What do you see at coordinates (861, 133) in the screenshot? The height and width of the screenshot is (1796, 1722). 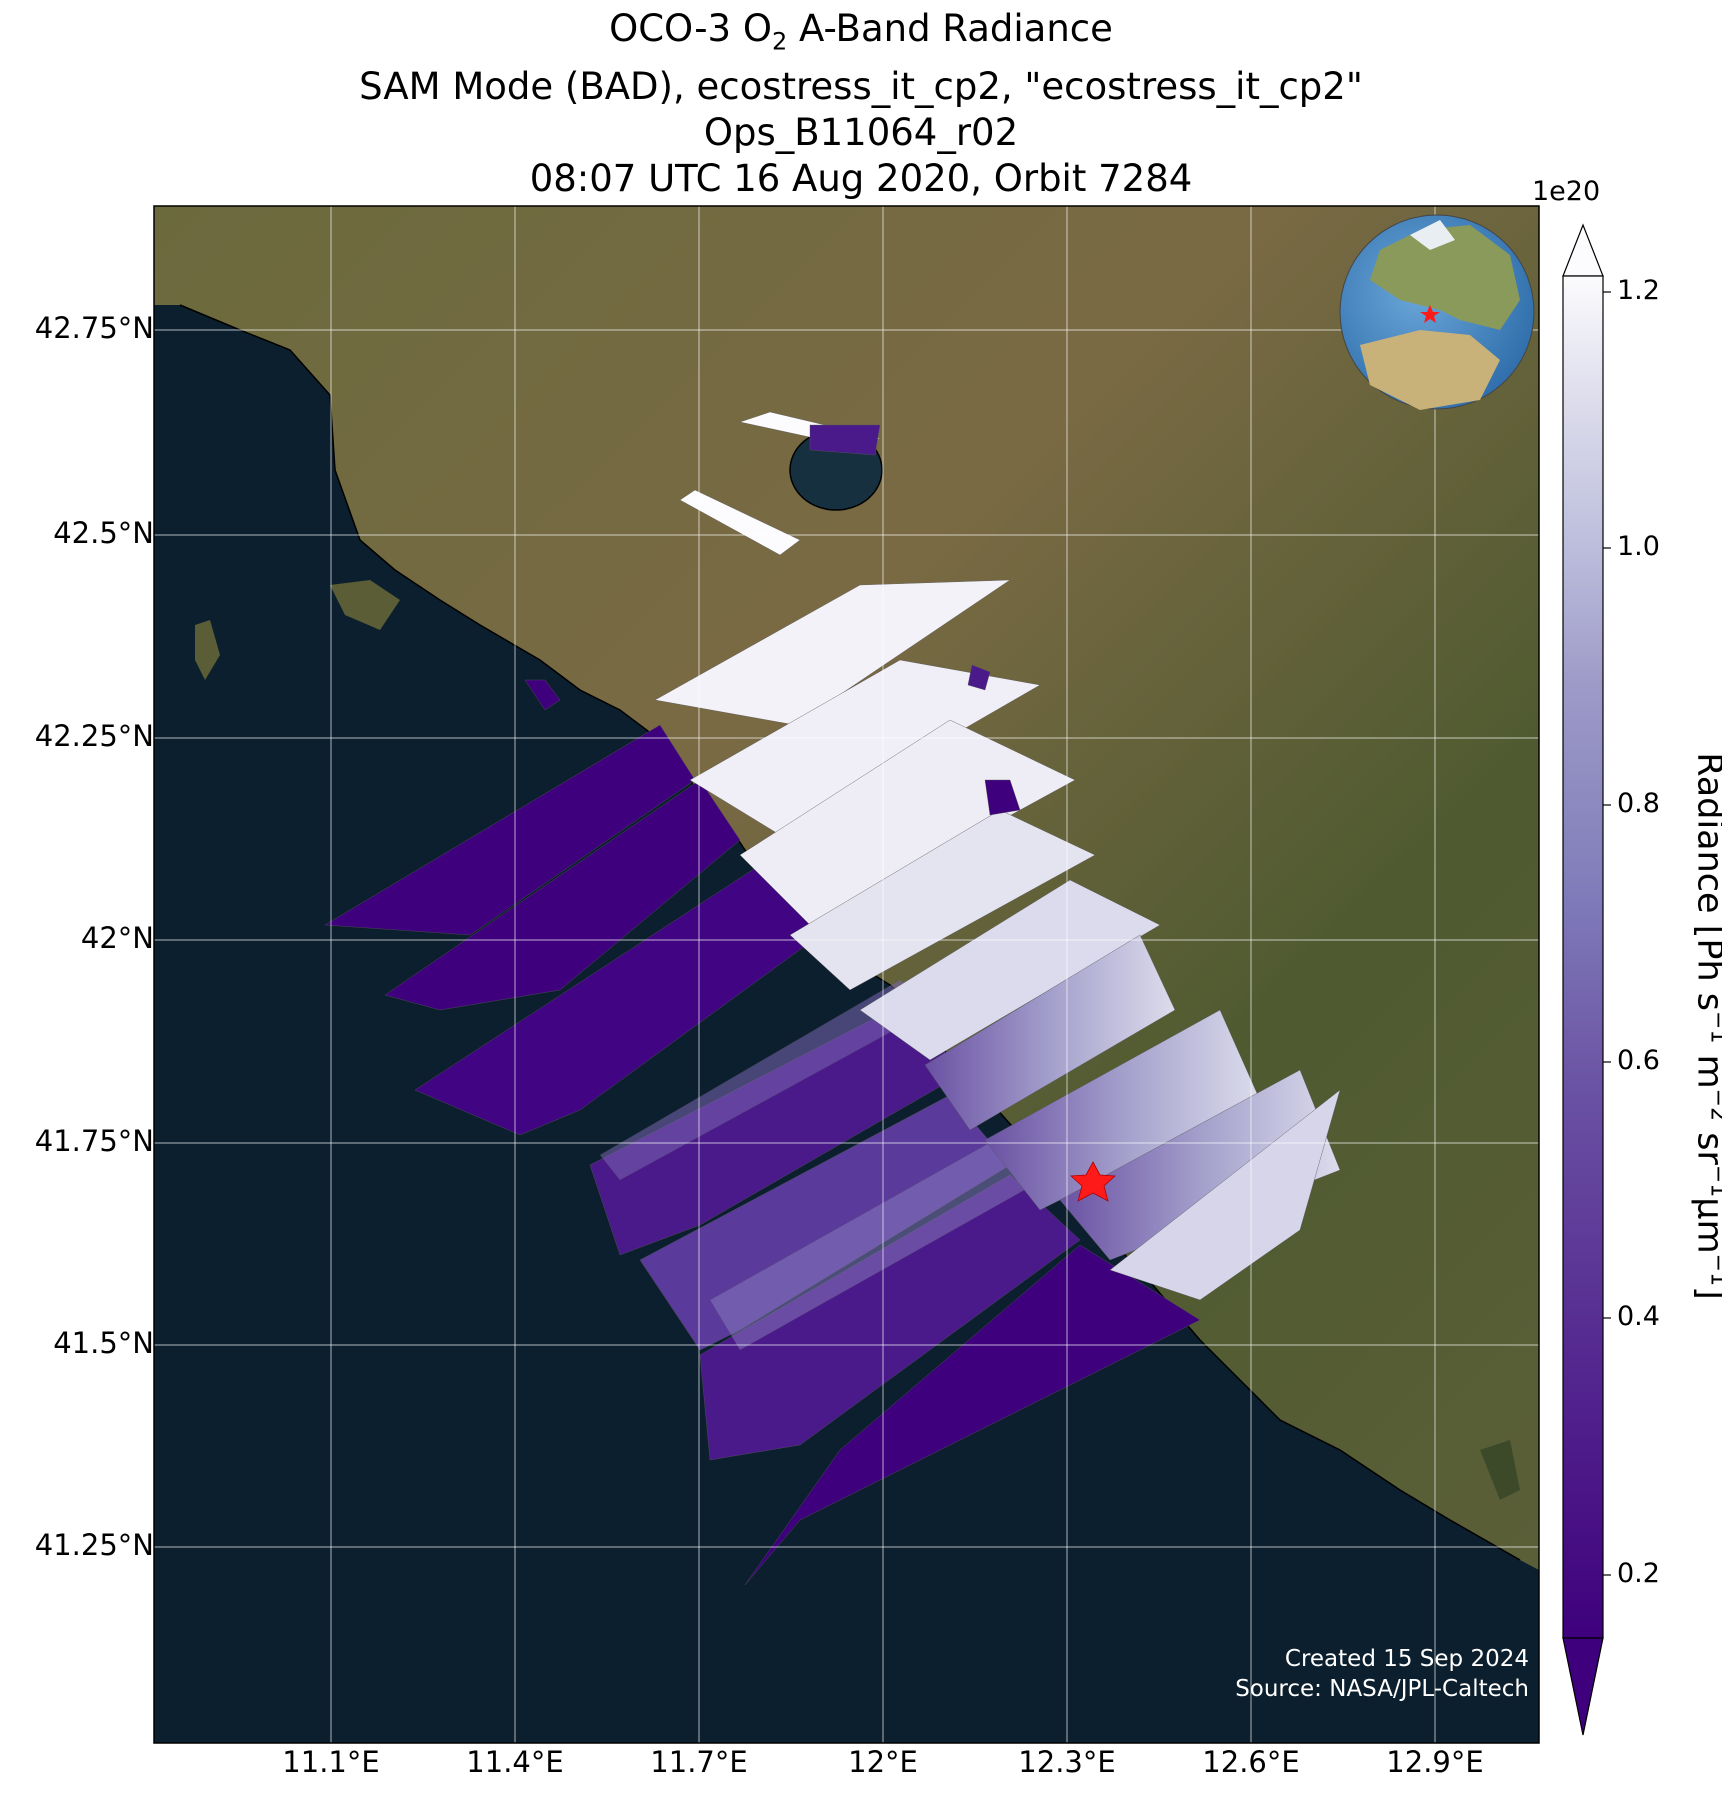 I see `title-line-3: Ops_B11064_r02` at bounding box center [861, 133].